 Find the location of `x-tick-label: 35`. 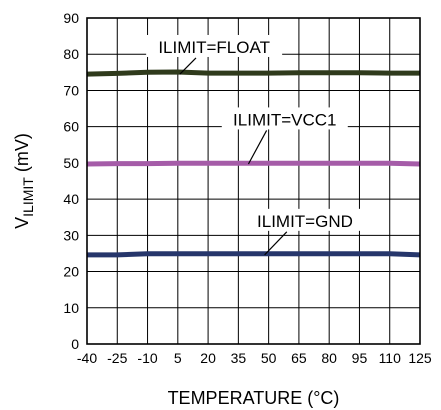

x-tick-label: 35 is located at coordinates (239, 358).